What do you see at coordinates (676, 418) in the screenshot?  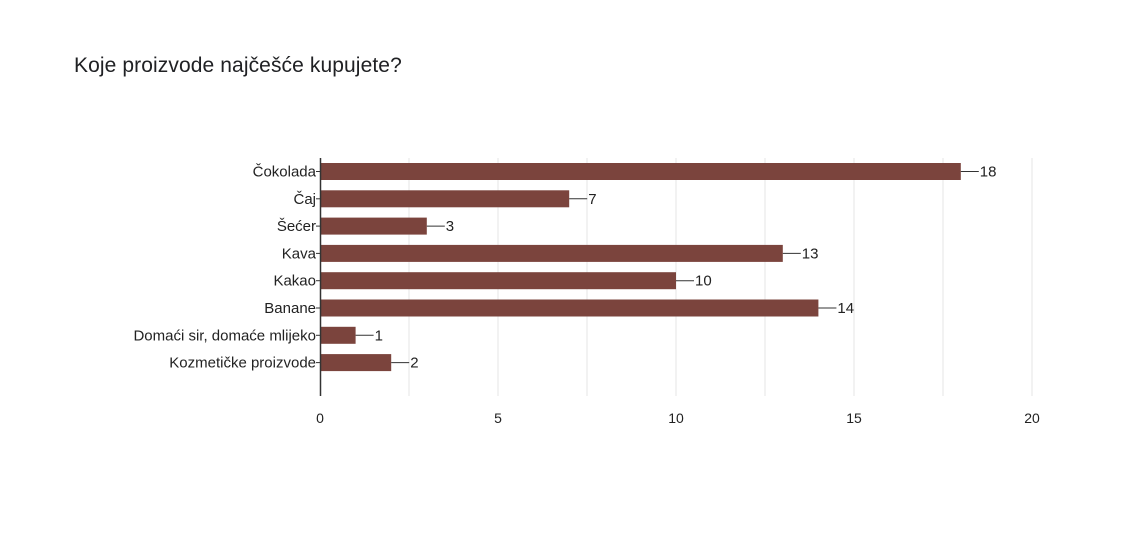 I see `x-tick-label: 10` at bounding box center [676, 418].